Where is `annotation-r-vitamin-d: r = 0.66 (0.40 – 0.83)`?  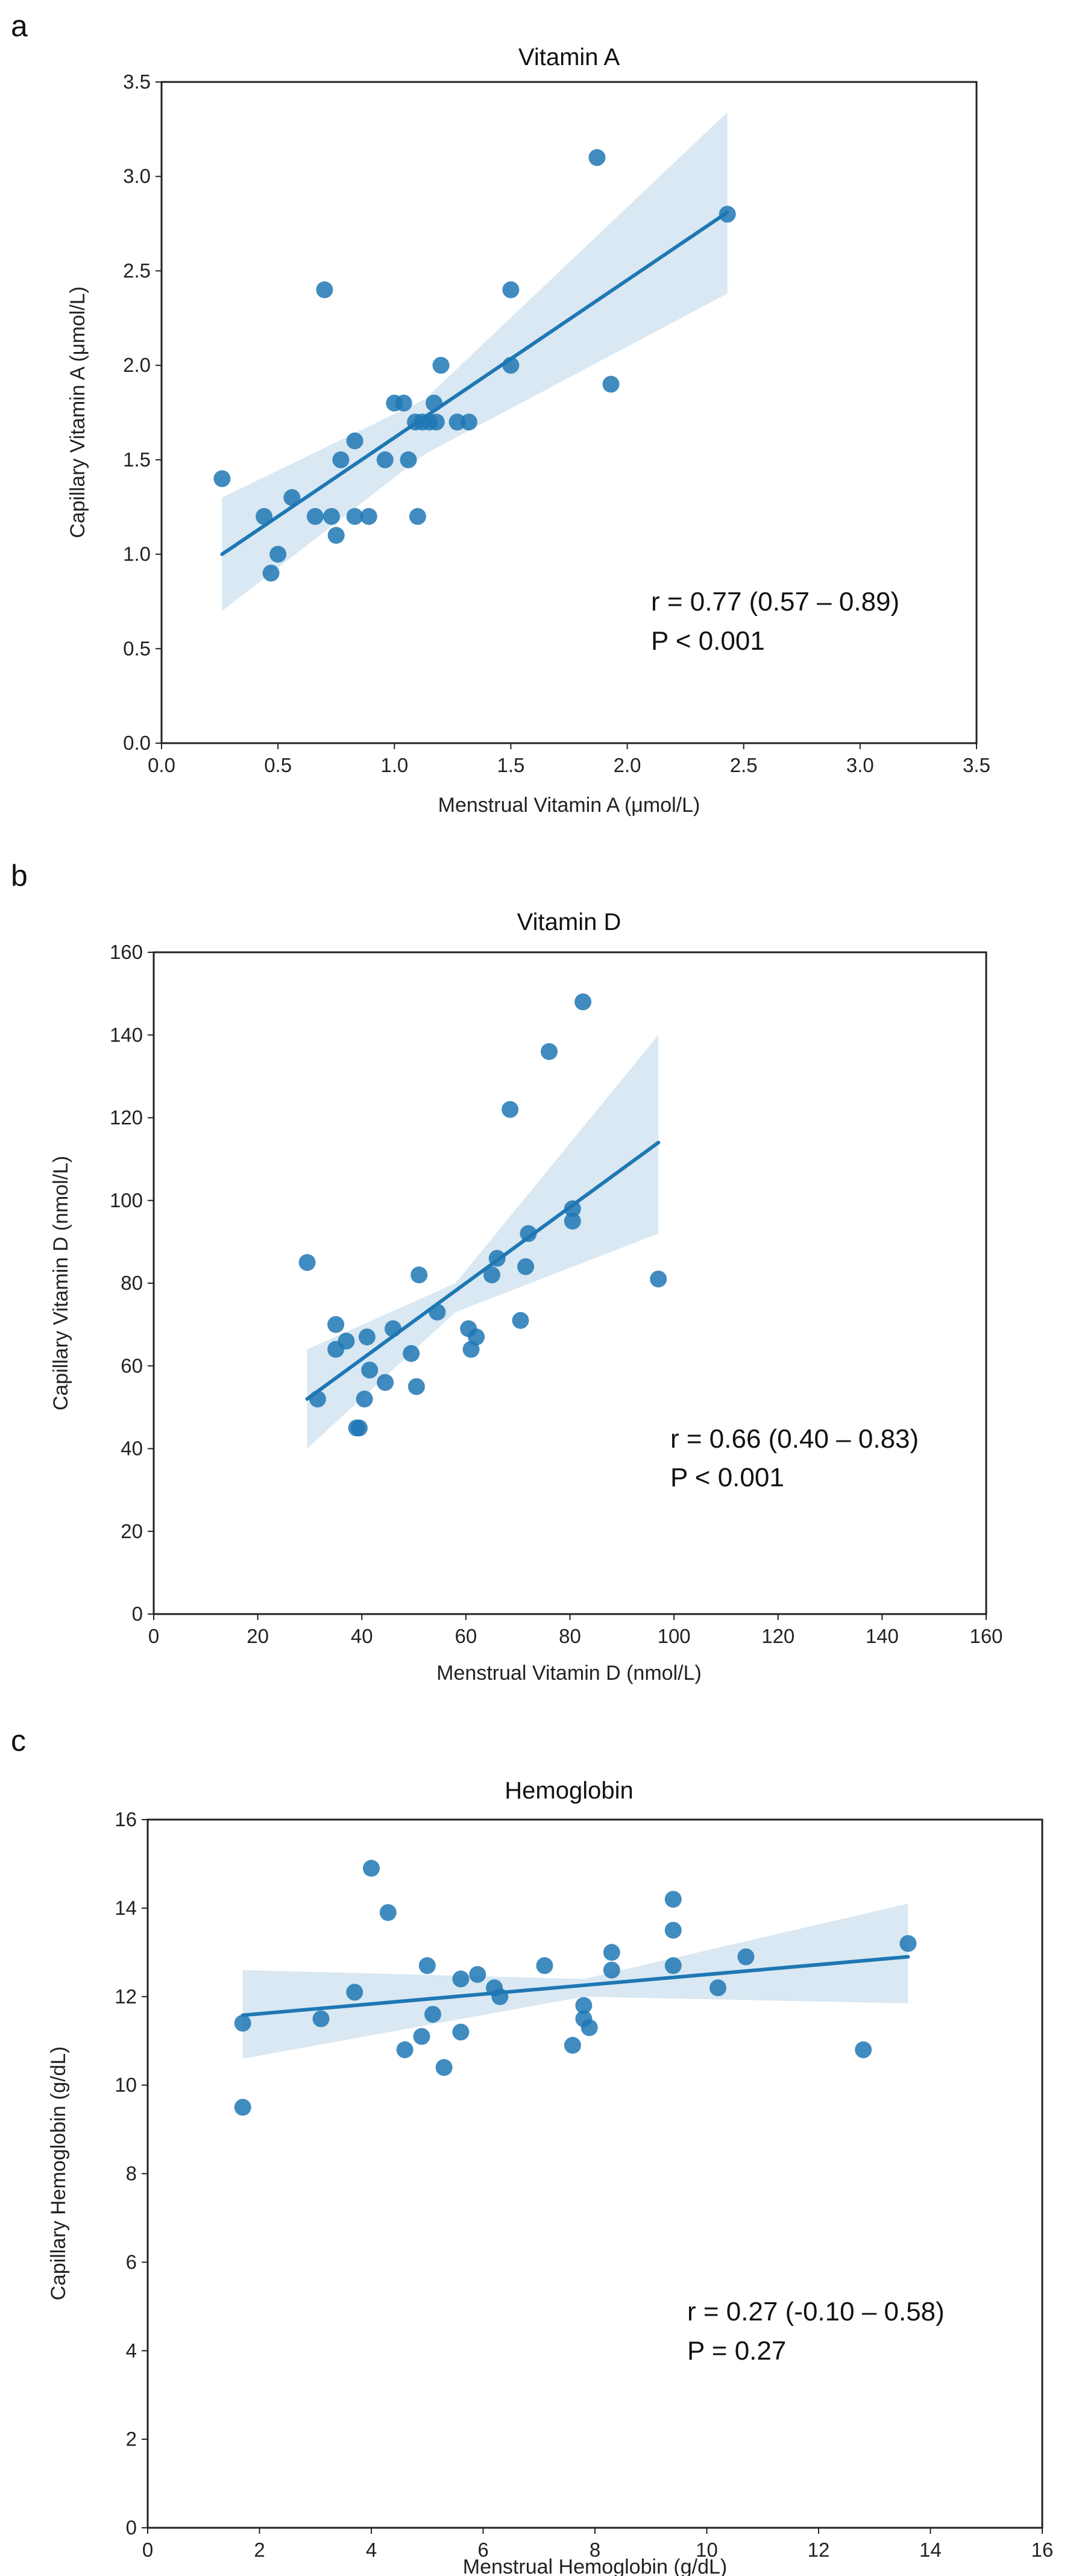 annotation-r-vitamin-d: r = 0.66 (0.40 – 0.83) is located at coordinates (794, 1439).